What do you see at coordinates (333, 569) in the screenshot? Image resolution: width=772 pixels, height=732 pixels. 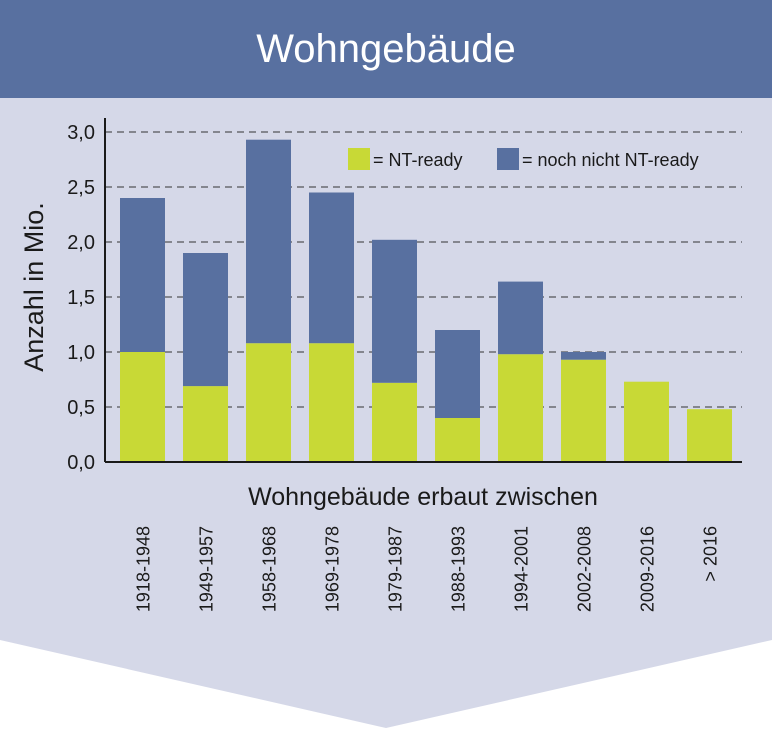 I see `x-tick-label: 1969-1978` at bounding box center [333, 569].